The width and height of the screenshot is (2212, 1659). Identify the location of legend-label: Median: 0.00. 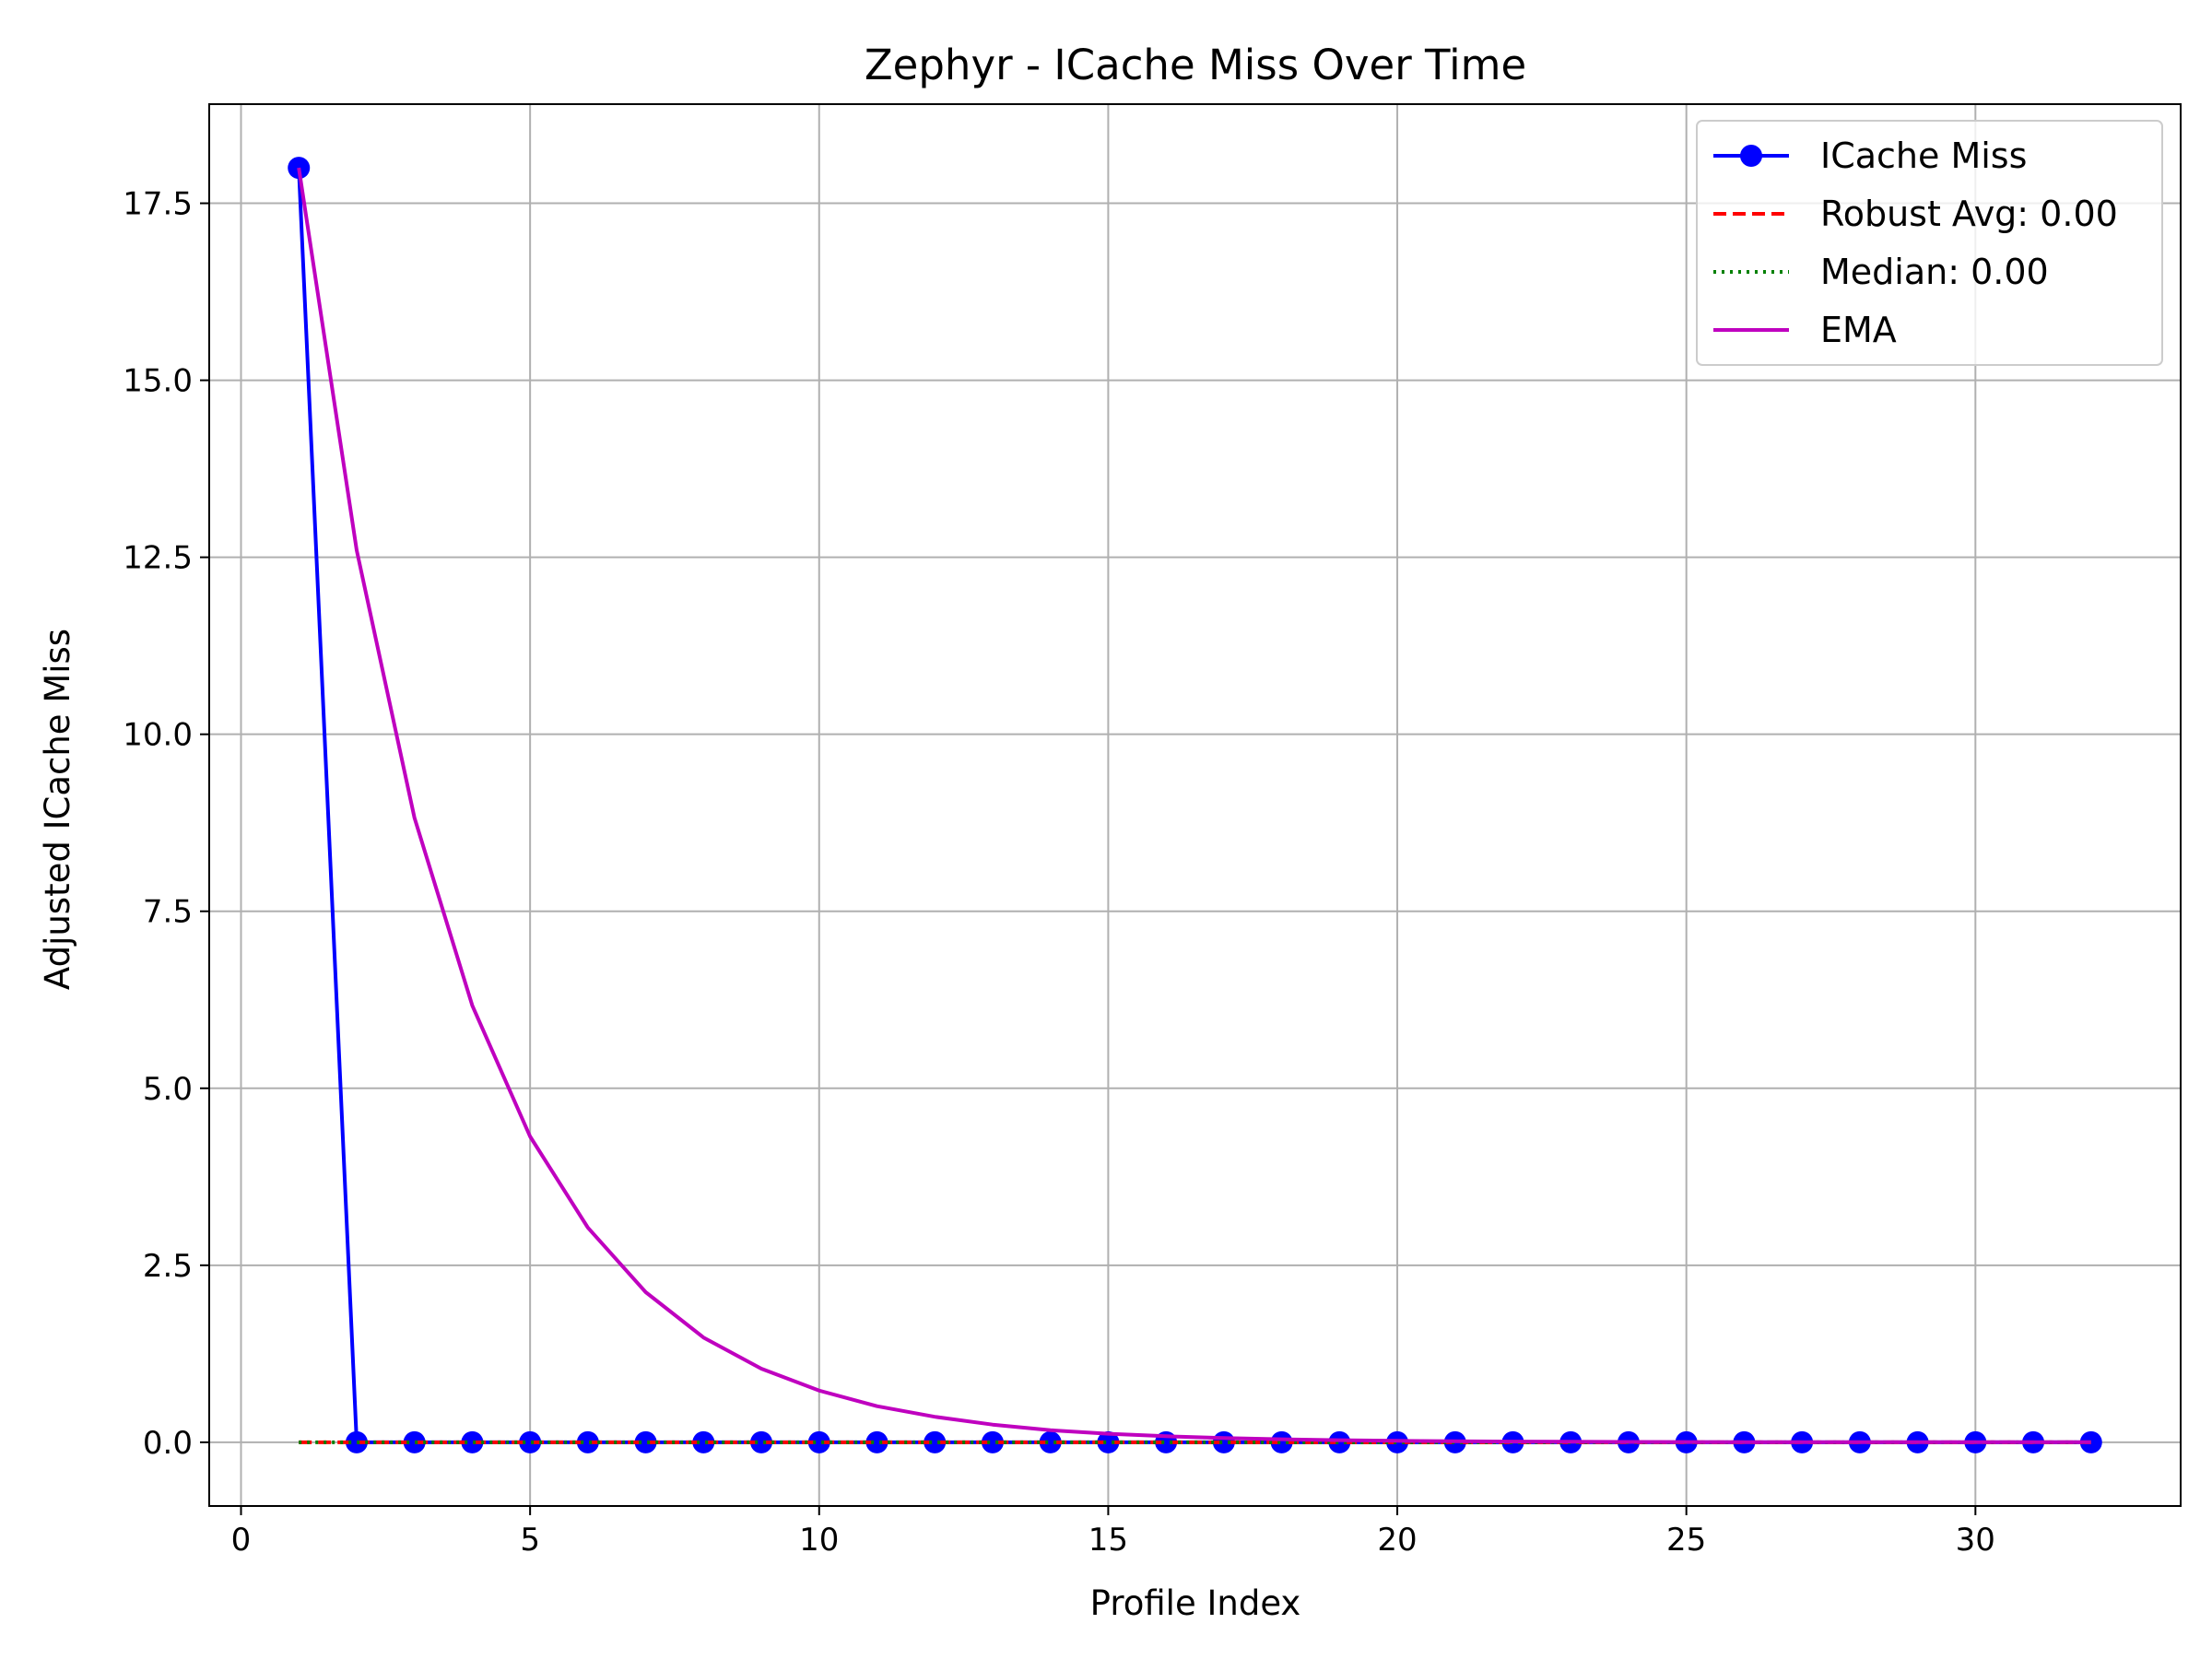
(1934, 272).